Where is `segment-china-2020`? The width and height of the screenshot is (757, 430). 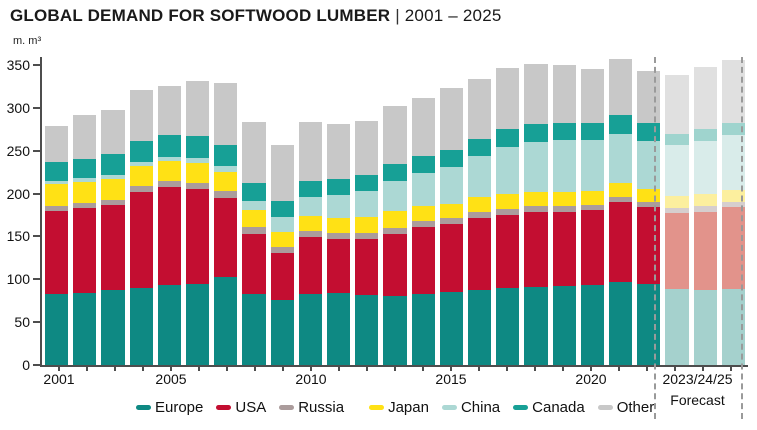 segment-china-2020 is located at coordinates (592, 165).